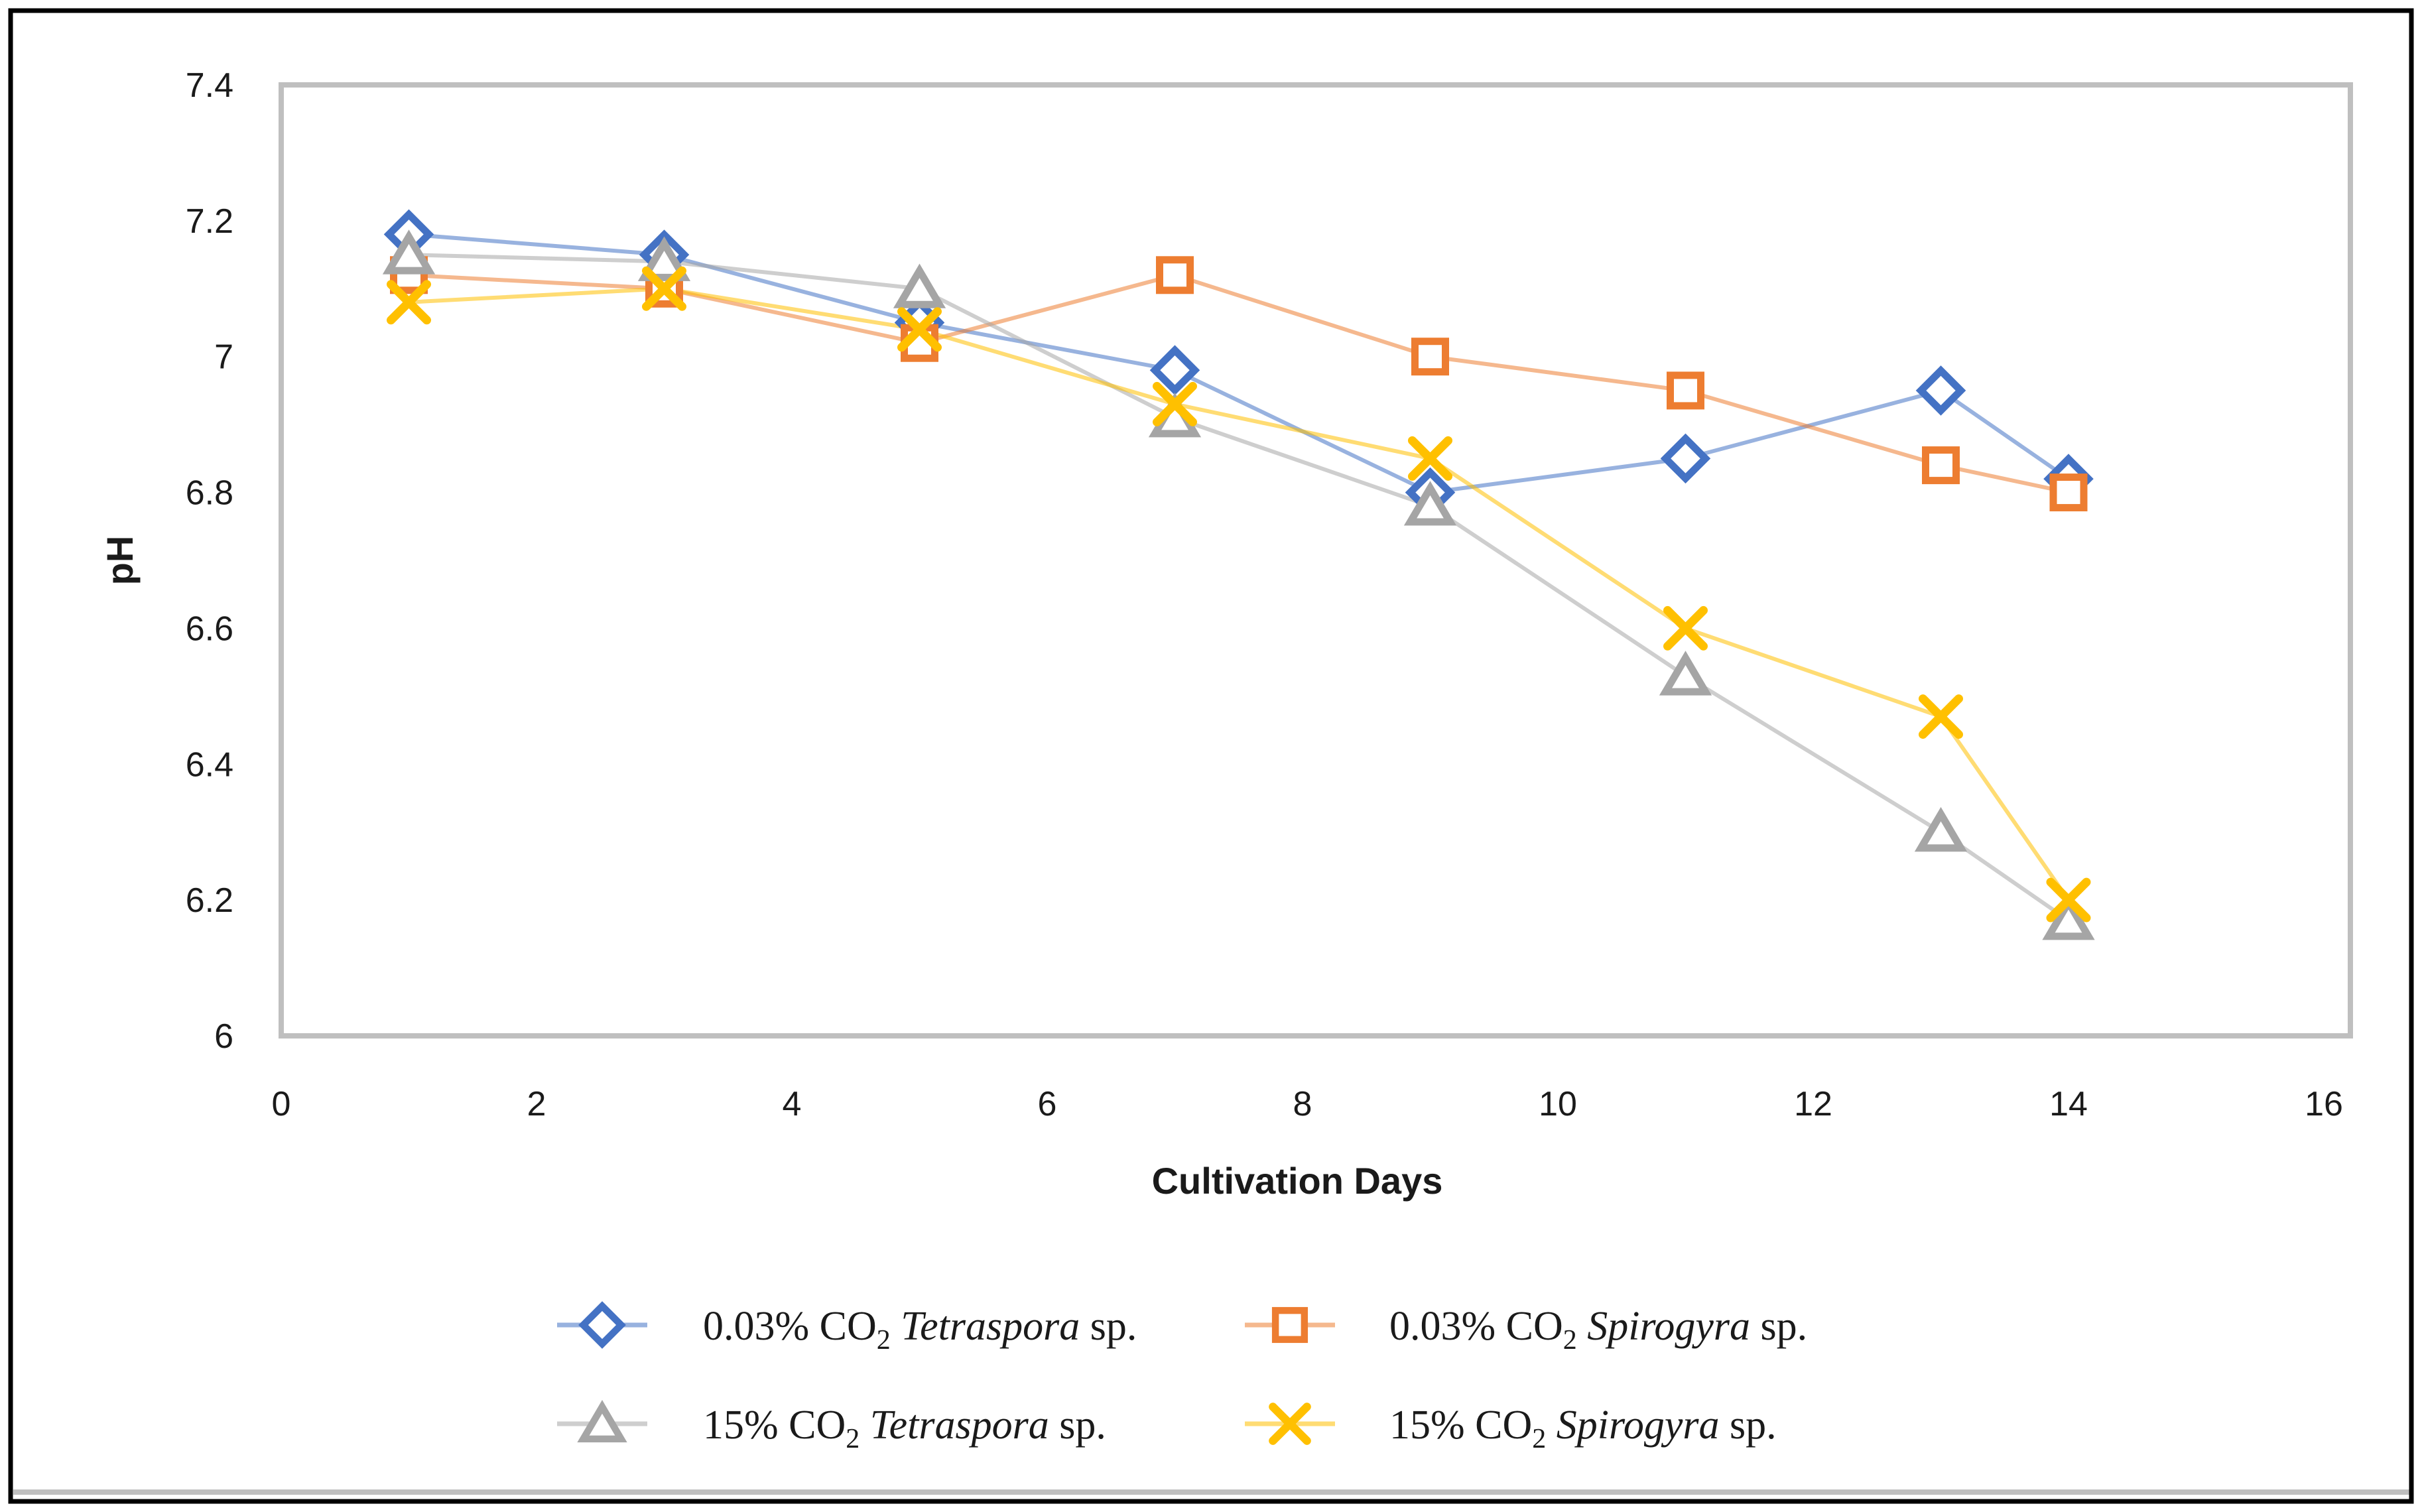 The image size is (2422, 1512). What do you see at coordinates (1211, 1492) in the screenshot?
I see `chart-area-bottom-edge` at bounding box center [1211, 1492].